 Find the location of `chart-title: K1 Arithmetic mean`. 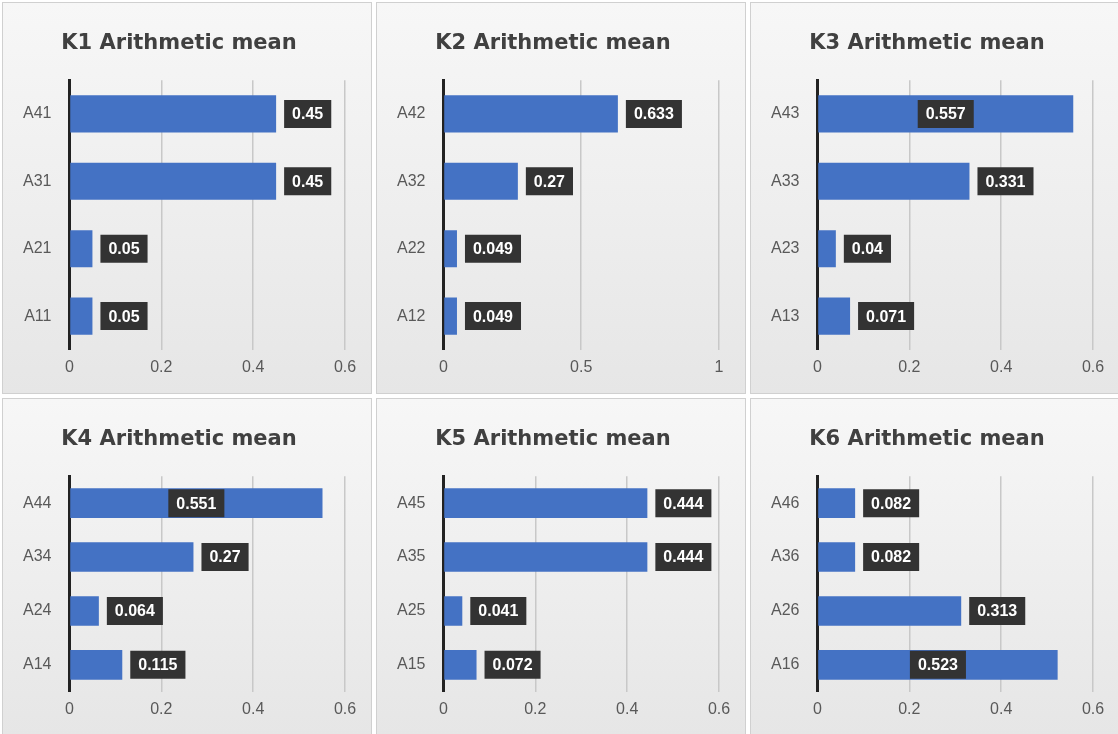

chart-title: K1 Arithmetic mean is located at coordinates (179, 42).